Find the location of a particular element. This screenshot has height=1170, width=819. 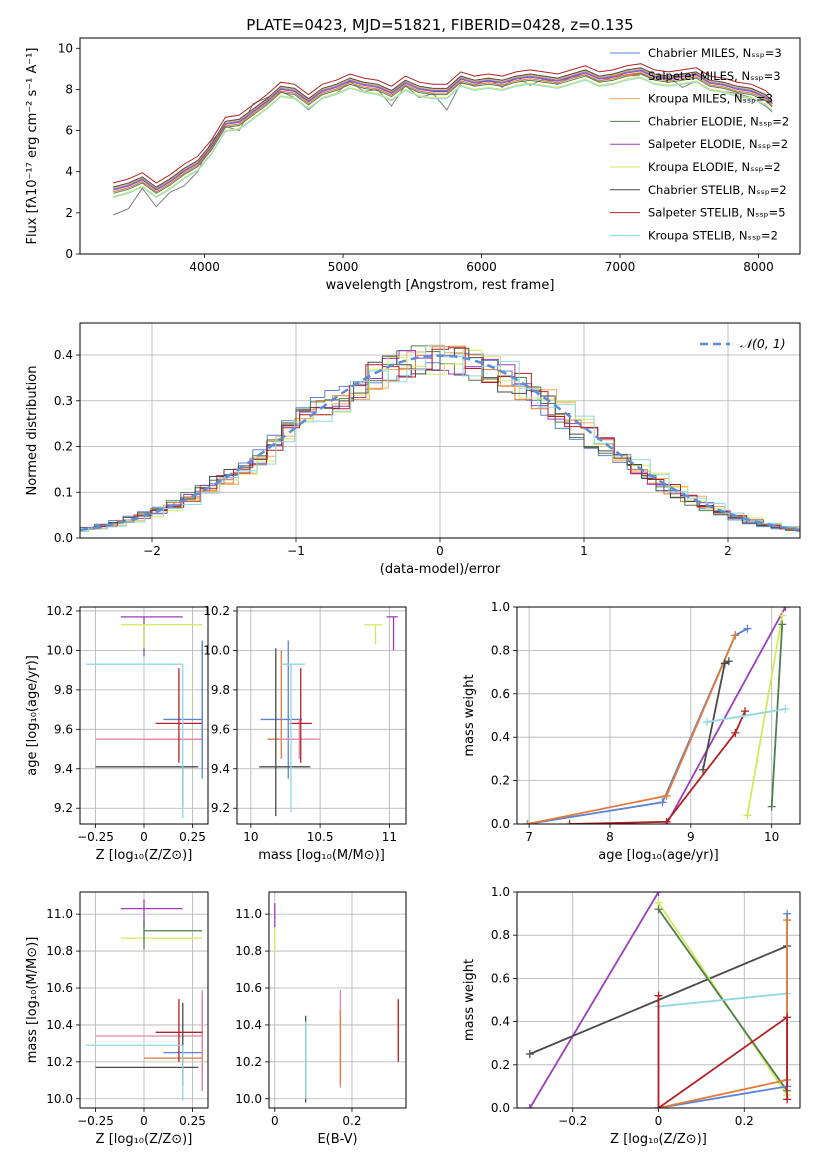

x-tick-label: 10.5 is located at coordinates (320, 837).